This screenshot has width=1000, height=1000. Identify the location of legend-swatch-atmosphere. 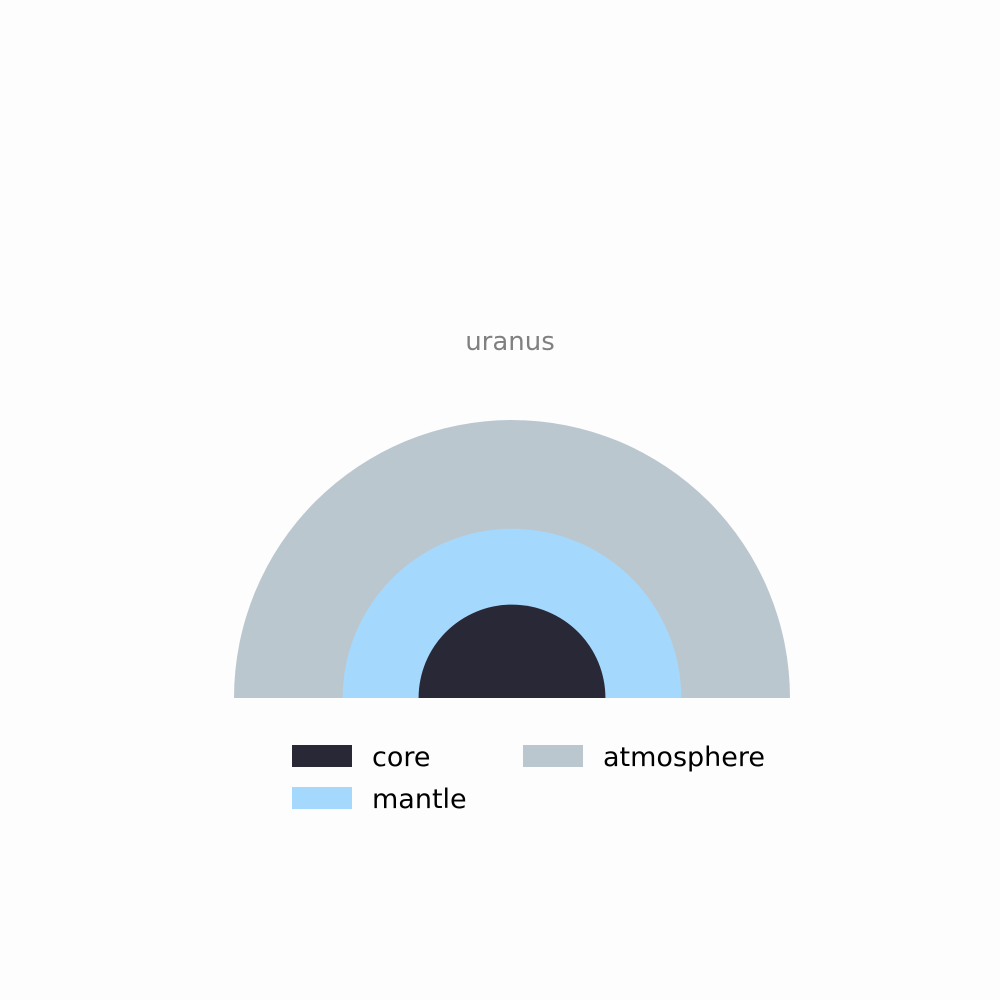
(553, 756).